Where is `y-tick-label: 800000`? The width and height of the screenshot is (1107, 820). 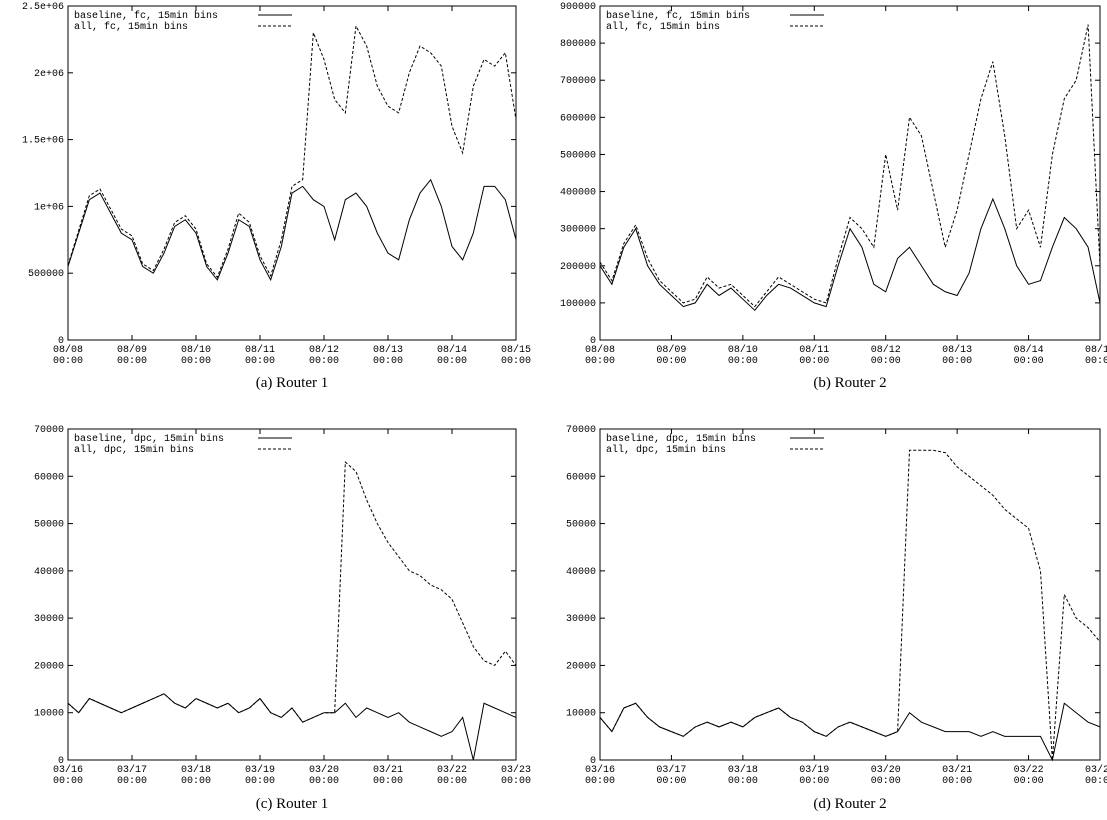 y-tick-label: 800000 is located at coordinates (578, 44).